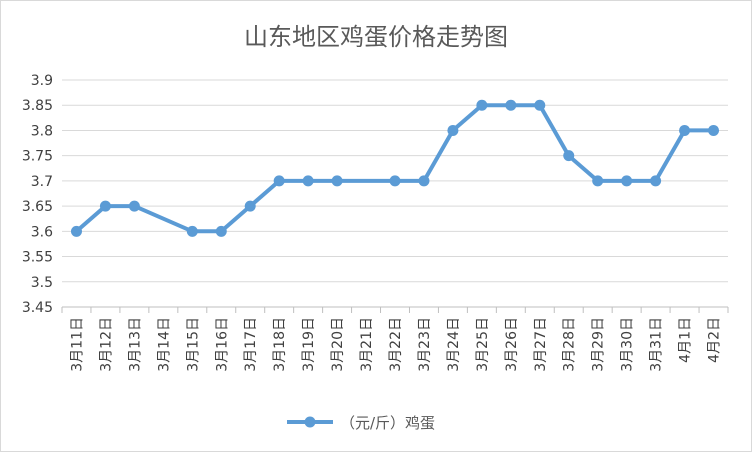  I want to click on x-tick-label: 3月26日, so click(512, 344).